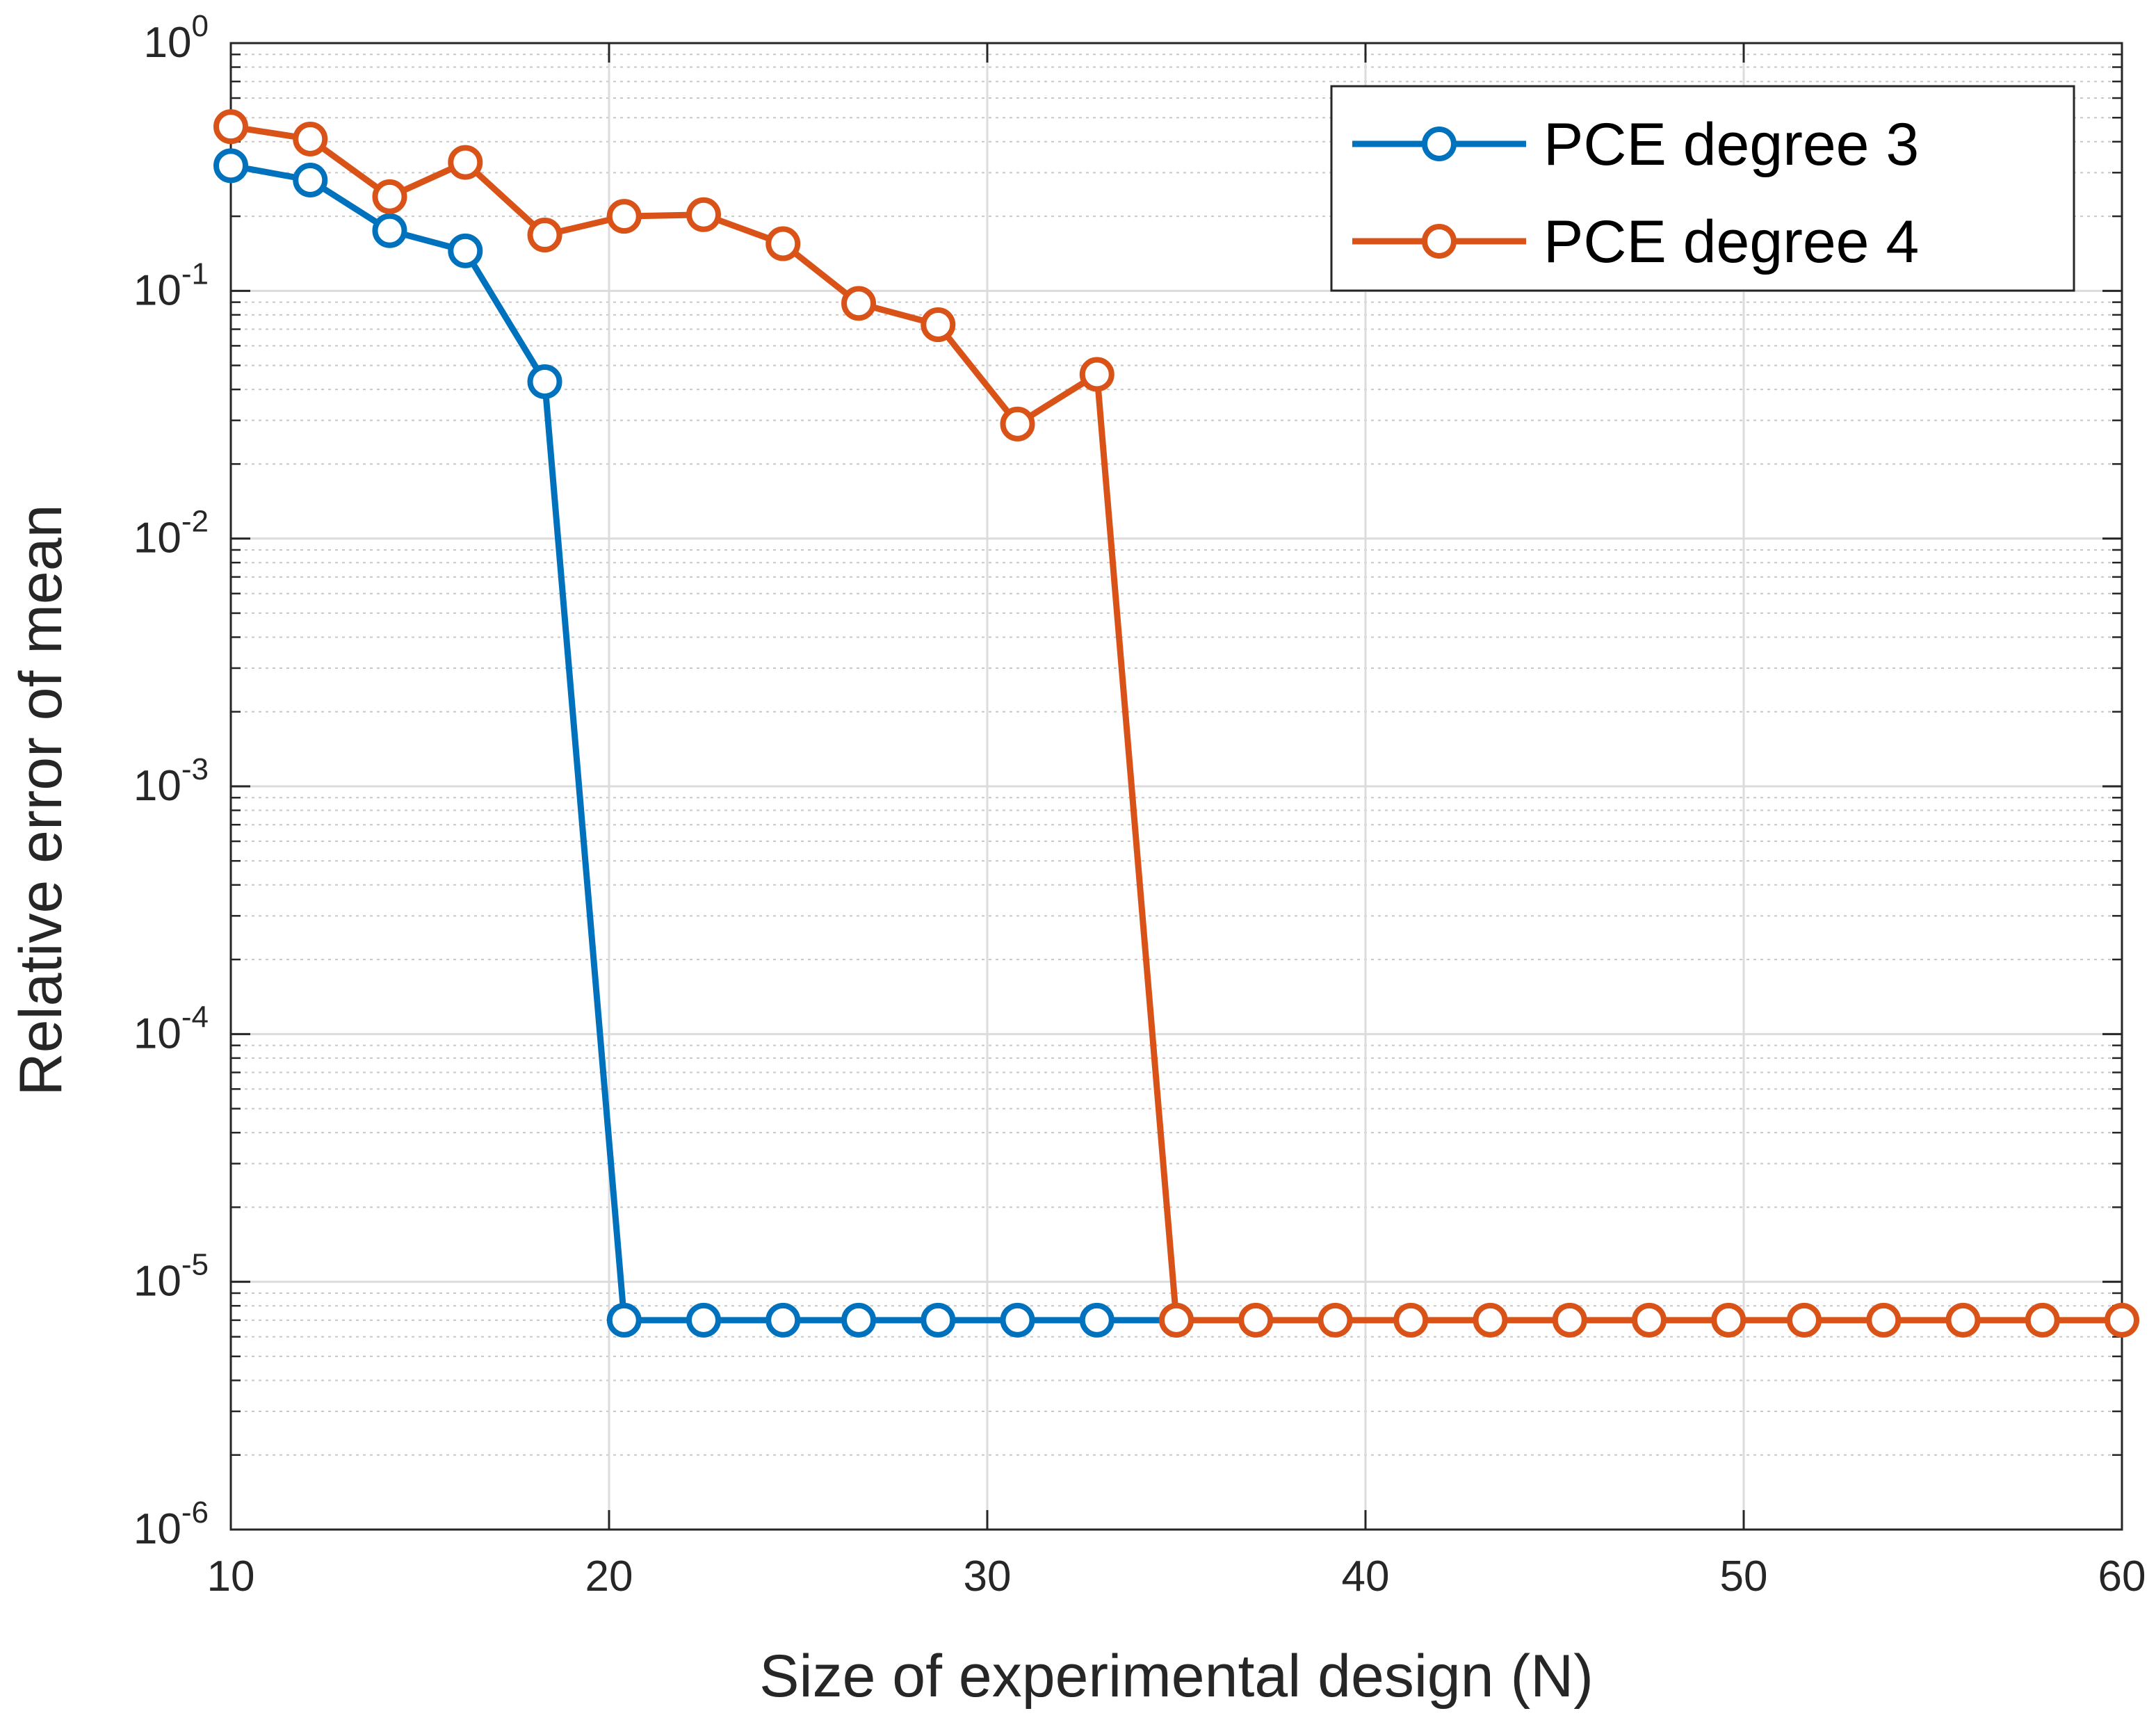 The image size is (2156, 1727). What do you see at coordinates (1731, 144) in the screenshot?
I see `legend-label: PCE degree 3` at bounding box center [1731, 144].